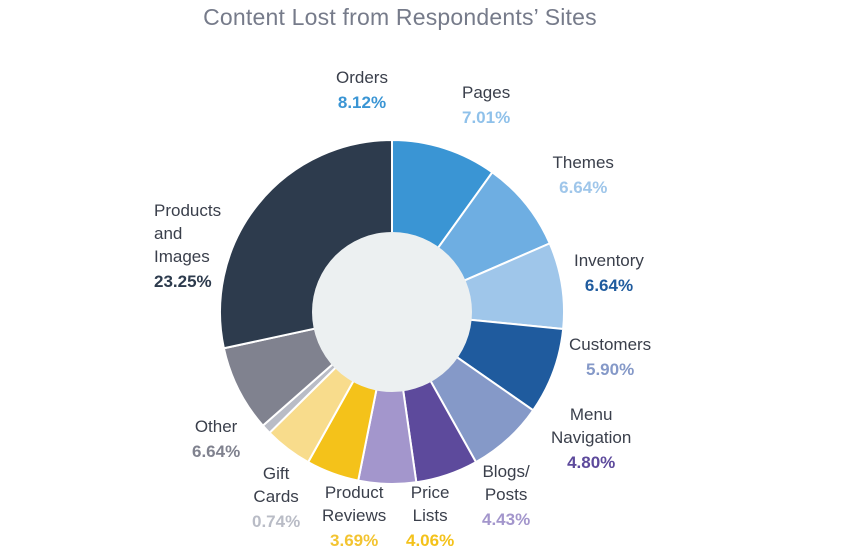 The height and width of the screenshot is (560, 850). I want to click on label-name-line: Navigation, so click(591, 437).